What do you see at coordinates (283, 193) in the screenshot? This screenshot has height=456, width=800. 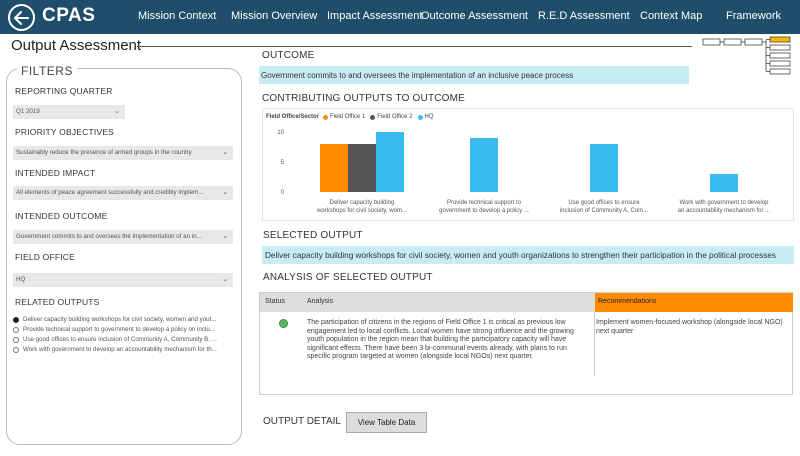 I see `y-tick-label: 0` at bounding box center [283, 193].